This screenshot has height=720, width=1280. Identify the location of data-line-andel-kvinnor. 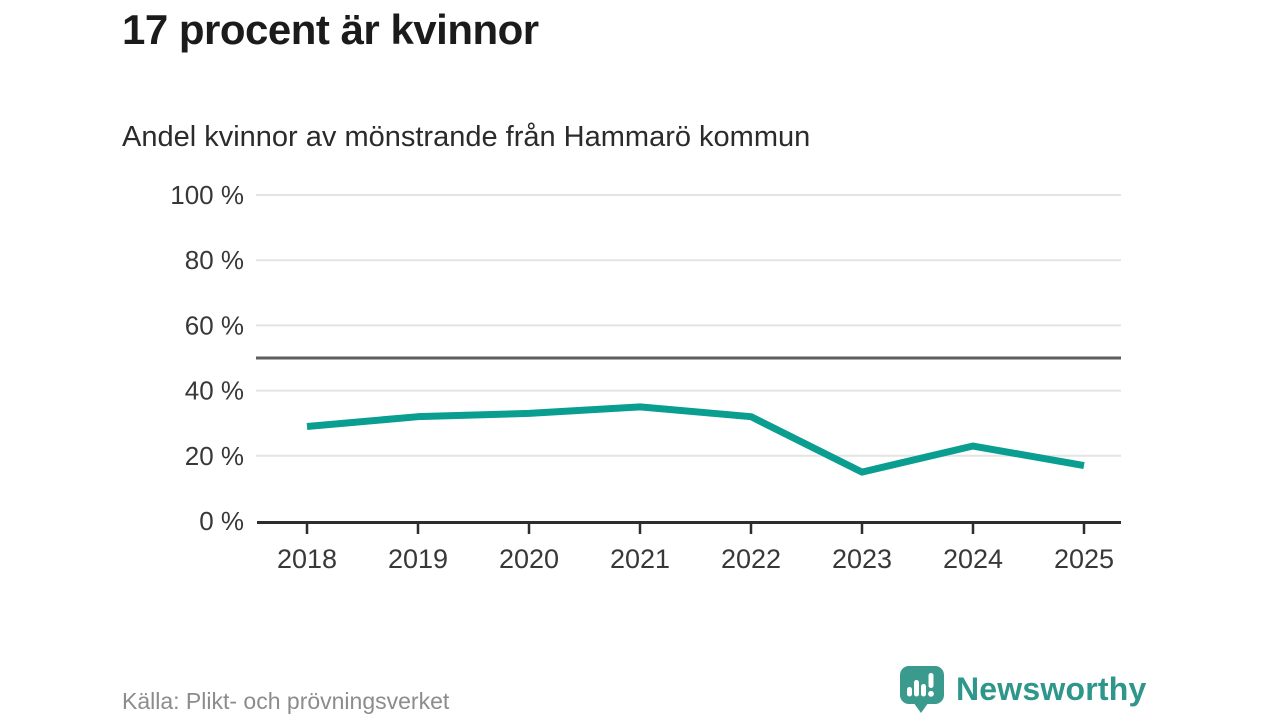
(695, 439).